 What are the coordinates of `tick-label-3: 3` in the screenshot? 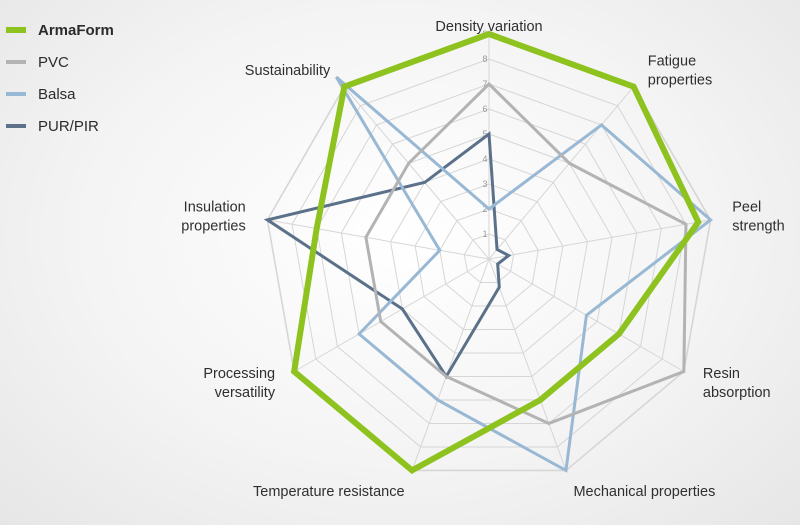 It's located at (484, 184).